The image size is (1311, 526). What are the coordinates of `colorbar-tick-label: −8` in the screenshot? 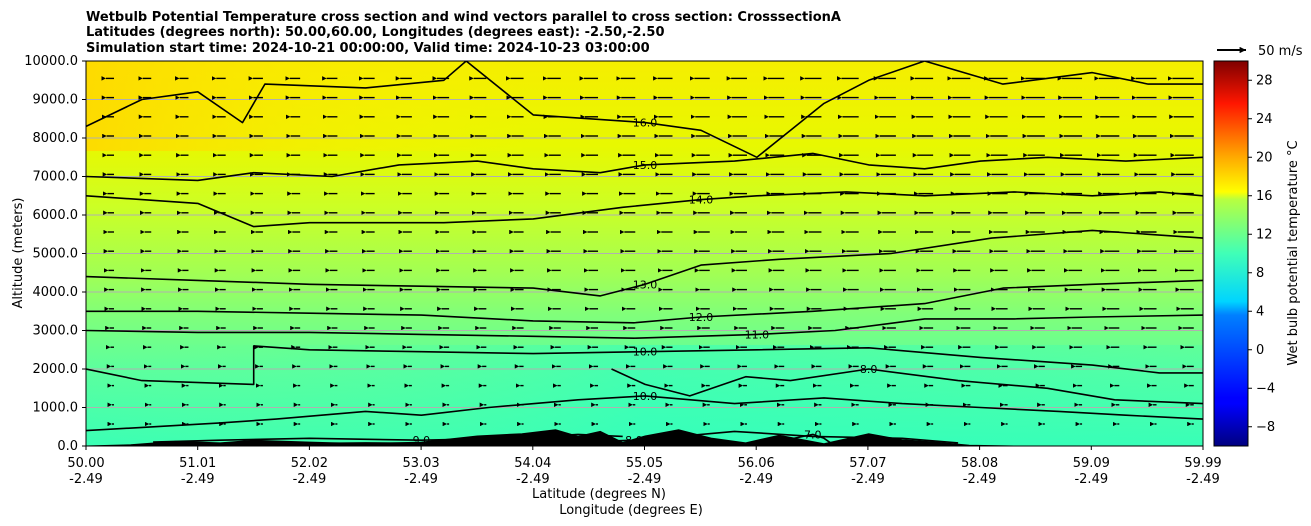 It's located at (1265, 427).